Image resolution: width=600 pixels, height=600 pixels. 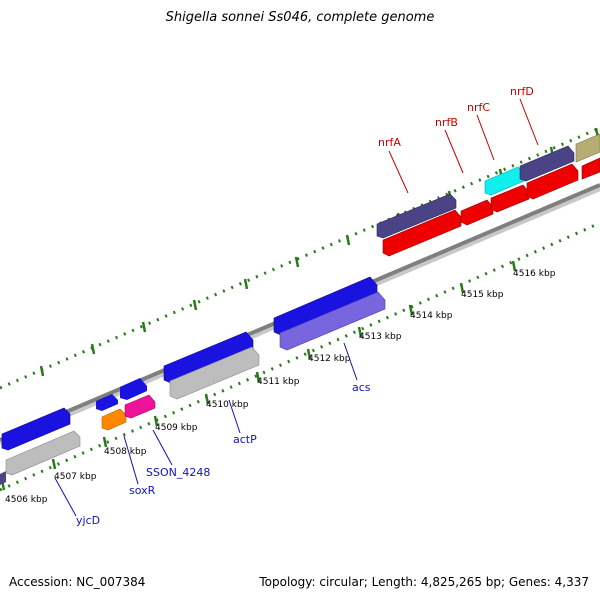 I want to click on label-nrfC: nrfC, so click(x=478, y=107).